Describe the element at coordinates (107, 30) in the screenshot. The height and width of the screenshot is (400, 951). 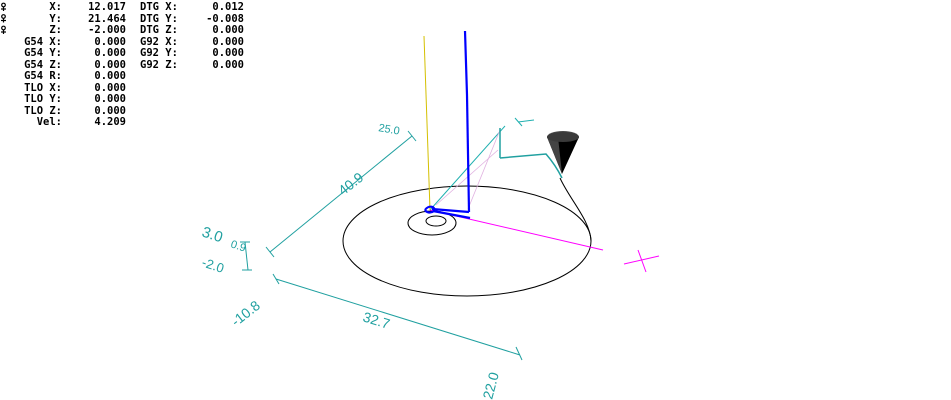
I see `dro-value: -2.000` at that location.